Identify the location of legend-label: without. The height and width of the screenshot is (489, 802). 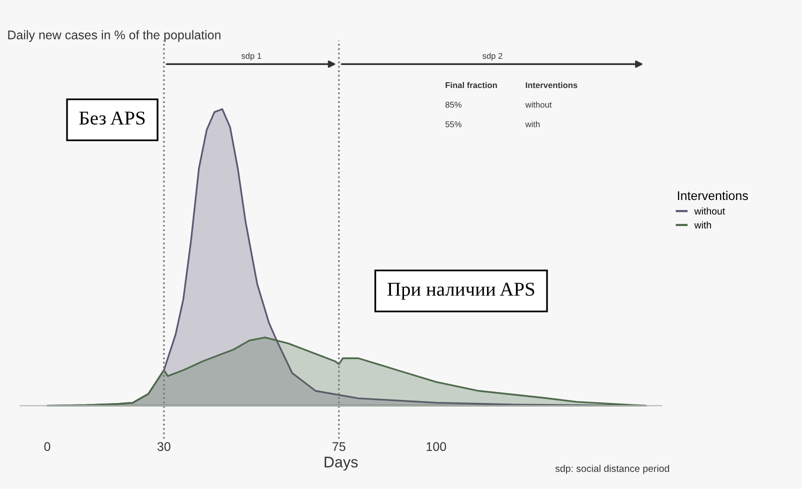
(710, 211).